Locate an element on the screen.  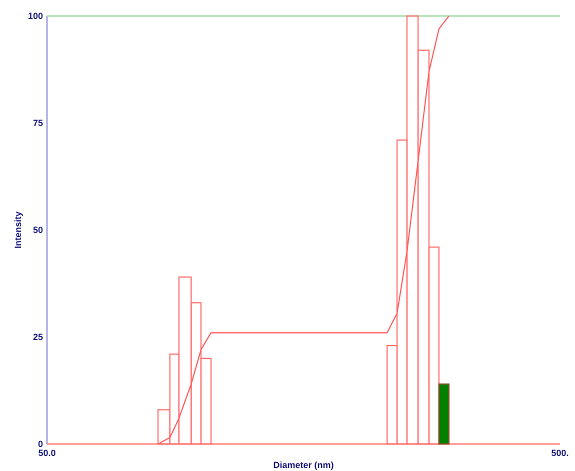
y-tick-label: 0 is located at coordinates (40, 444).